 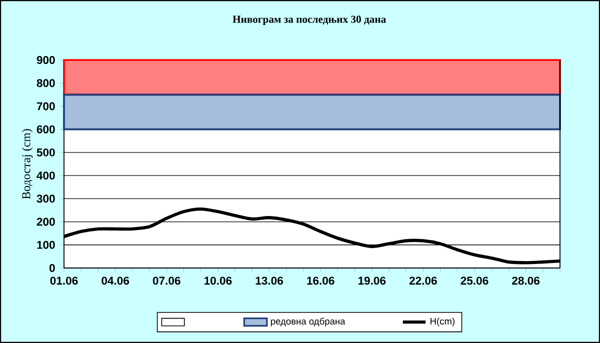 What do you see at coordinates (308, 322) in the screenshot?
I see `legend-label: редовна одбрана` at bounding box center [308, 322].